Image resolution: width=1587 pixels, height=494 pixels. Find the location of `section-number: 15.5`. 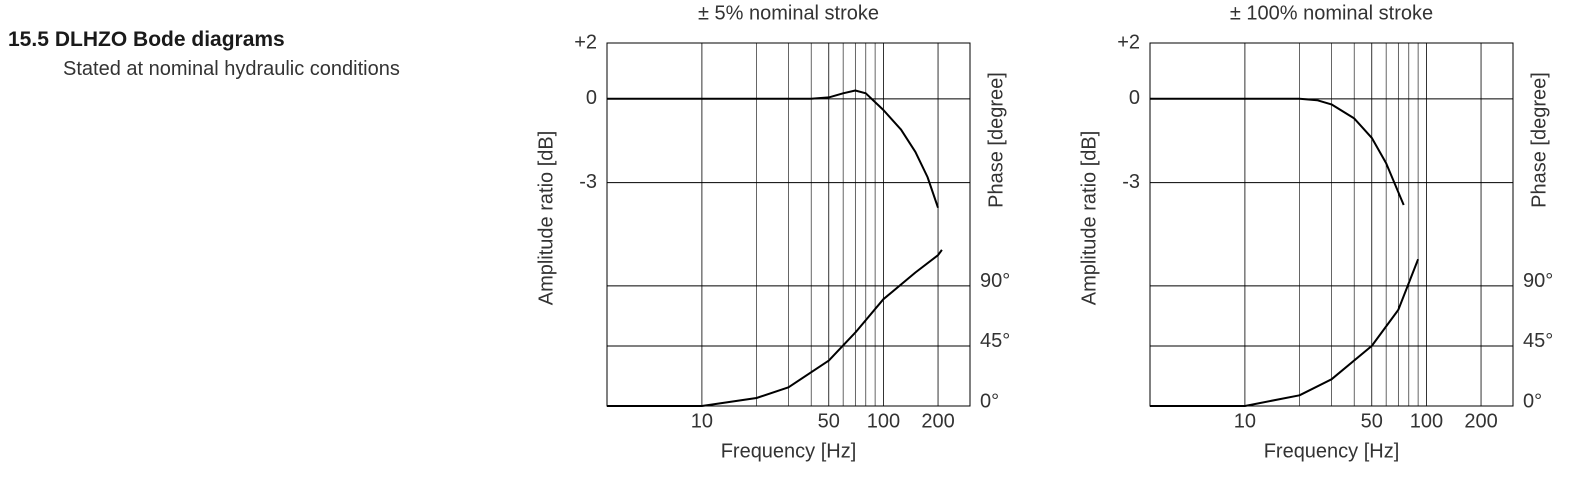

section-number: 15.5 is located at coordinates (28, 39).